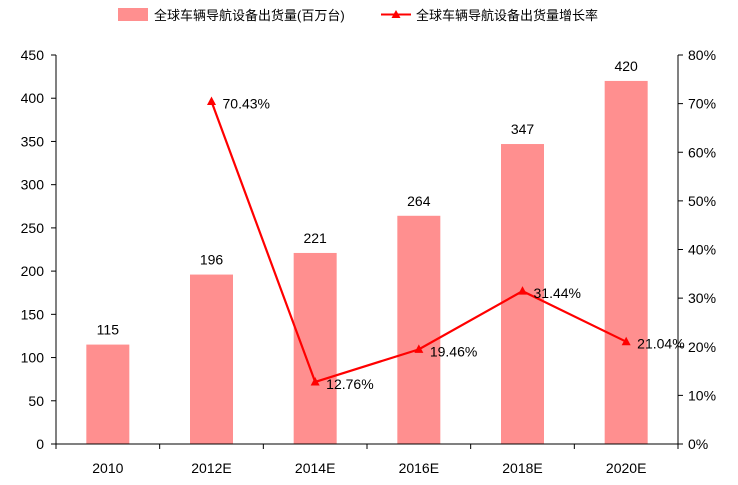 The height and width of the screenshot is (485, 738). I want to click on y-right-tick-label: 40%, so click(702, 250).